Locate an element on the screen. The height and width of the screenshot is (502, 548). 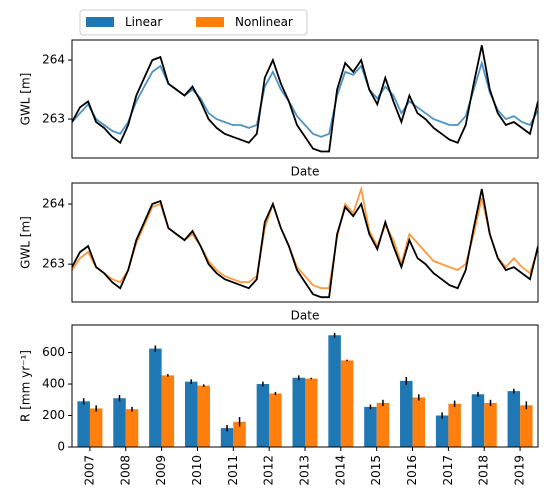
x-tick-label: 2013 is located at coordinates (305, 470).